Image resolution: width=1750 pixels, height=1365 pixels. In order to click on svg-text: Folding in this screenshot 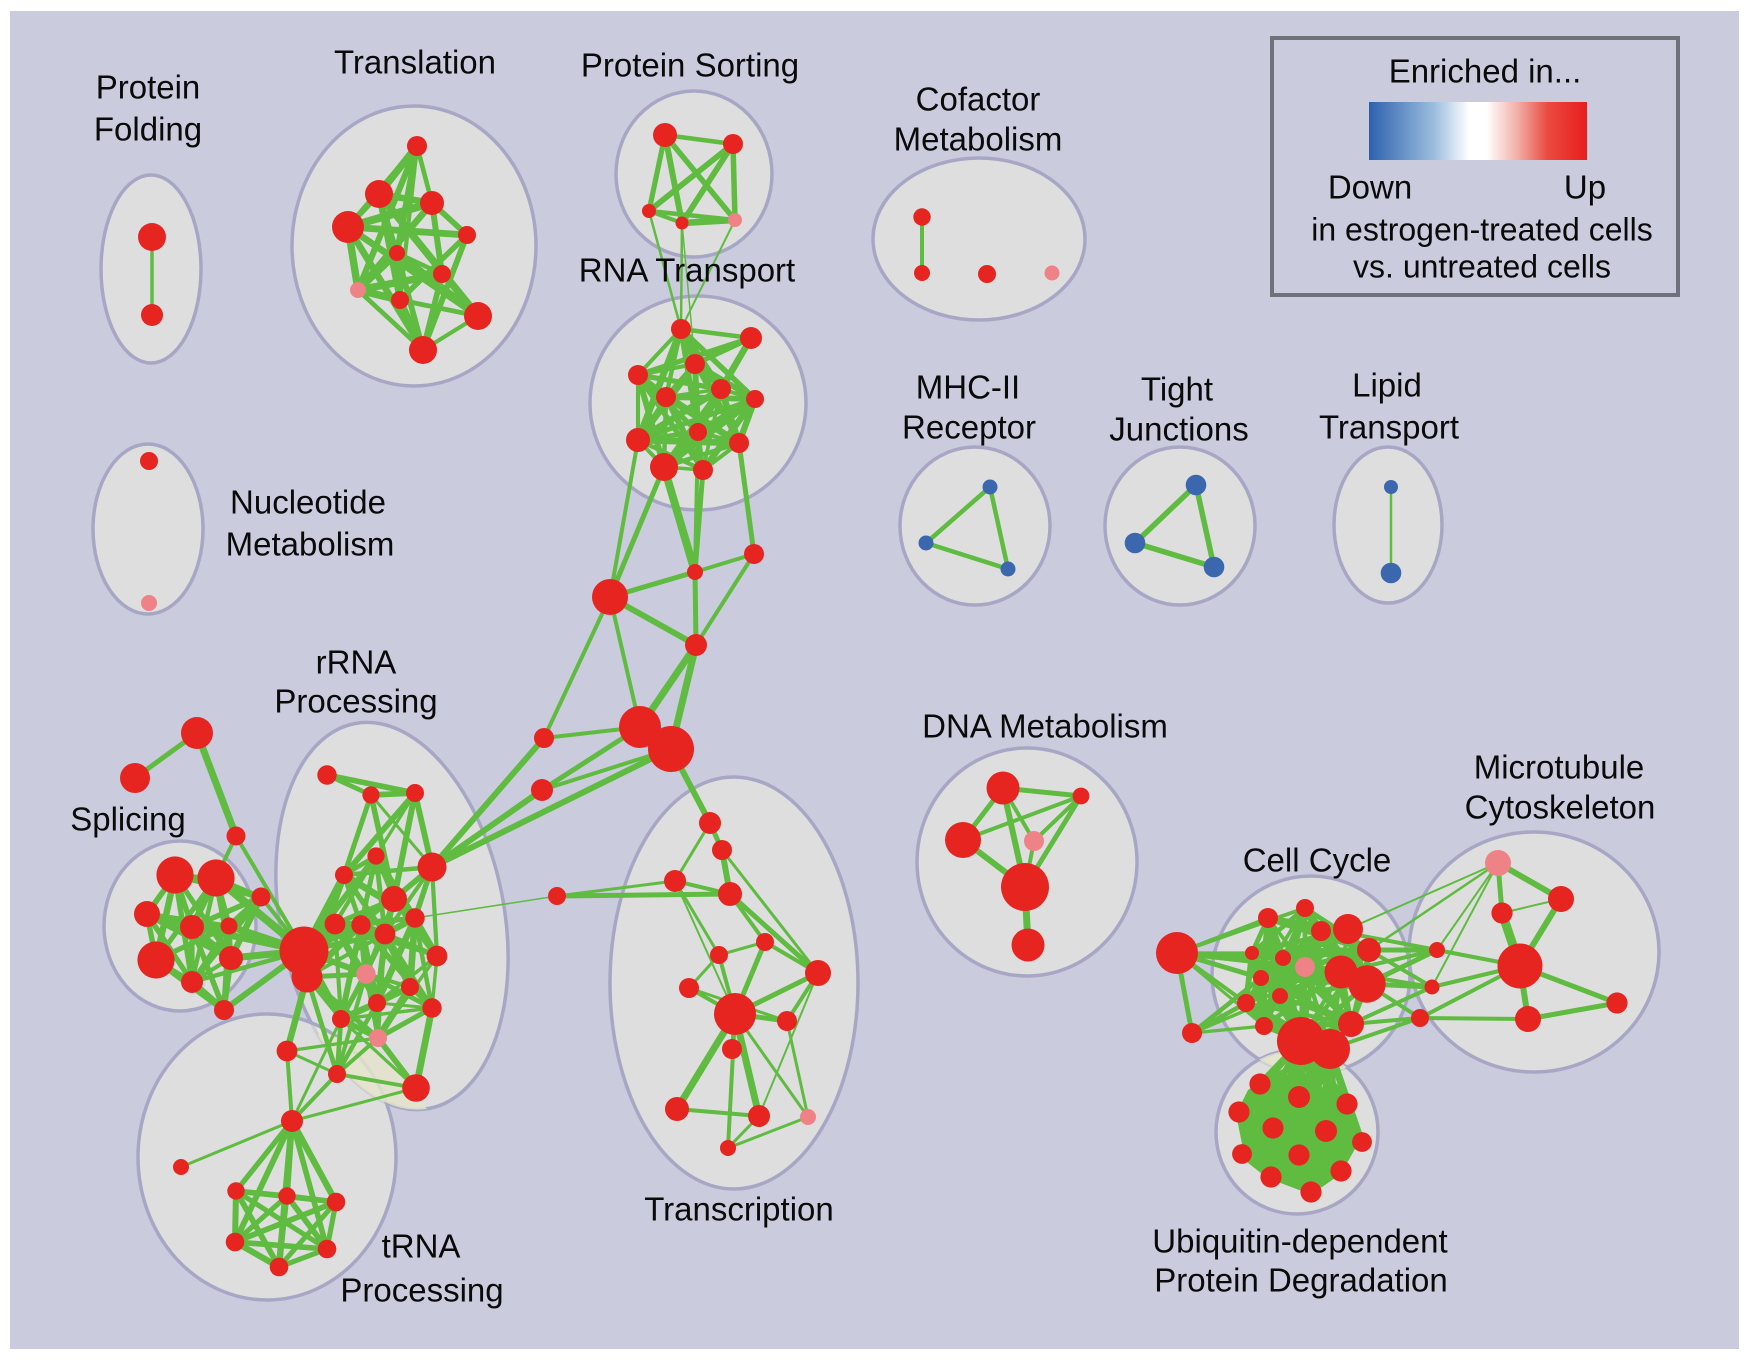, I will do `click(148, 129)`.